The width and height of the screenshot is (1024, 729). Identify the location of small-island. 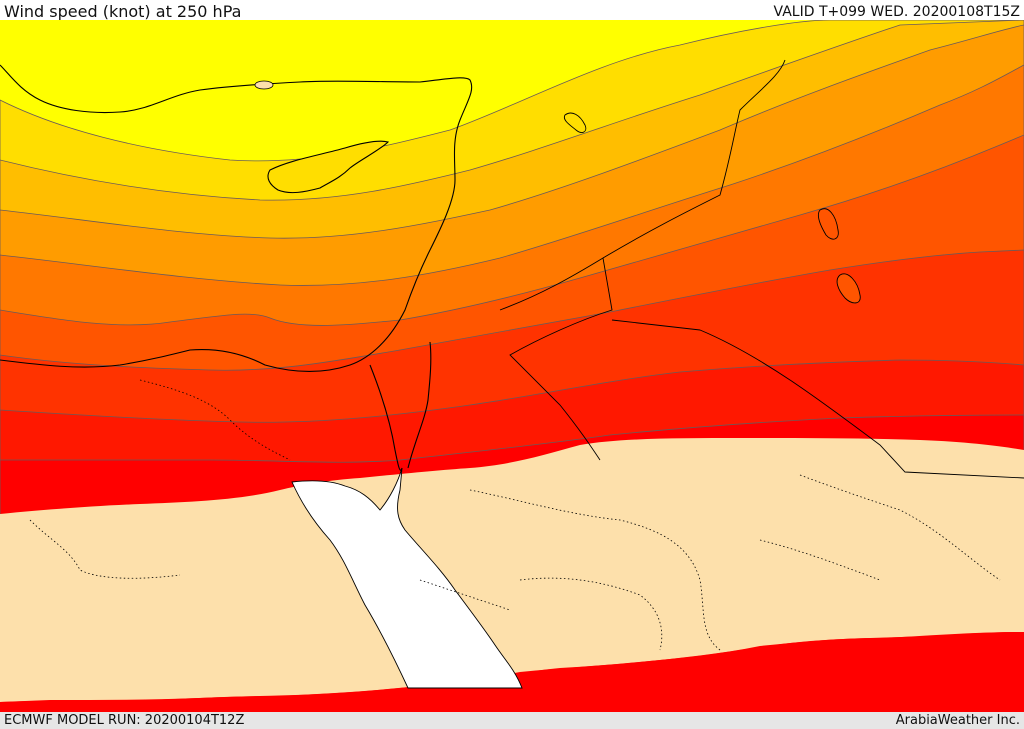
(264, 85).